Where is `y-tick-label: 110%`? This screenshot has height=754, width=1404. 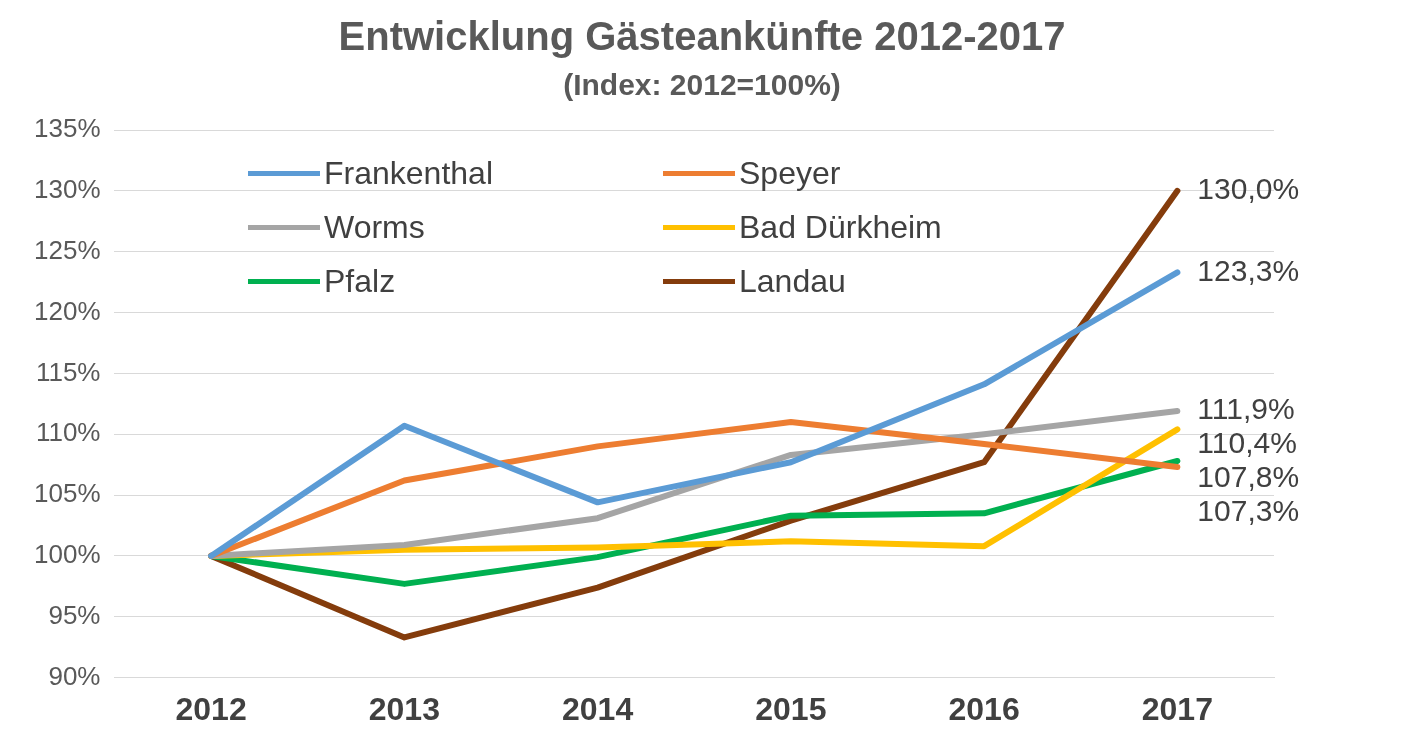
y-tick-label: 110% is located at coordinates (68, 432).